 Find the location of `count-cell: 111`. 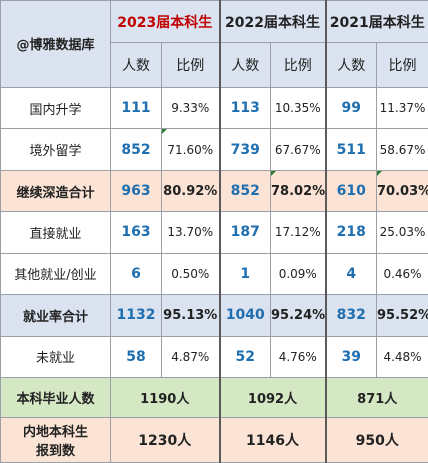

count-cell: 111 is located at coordinates (136, 108).